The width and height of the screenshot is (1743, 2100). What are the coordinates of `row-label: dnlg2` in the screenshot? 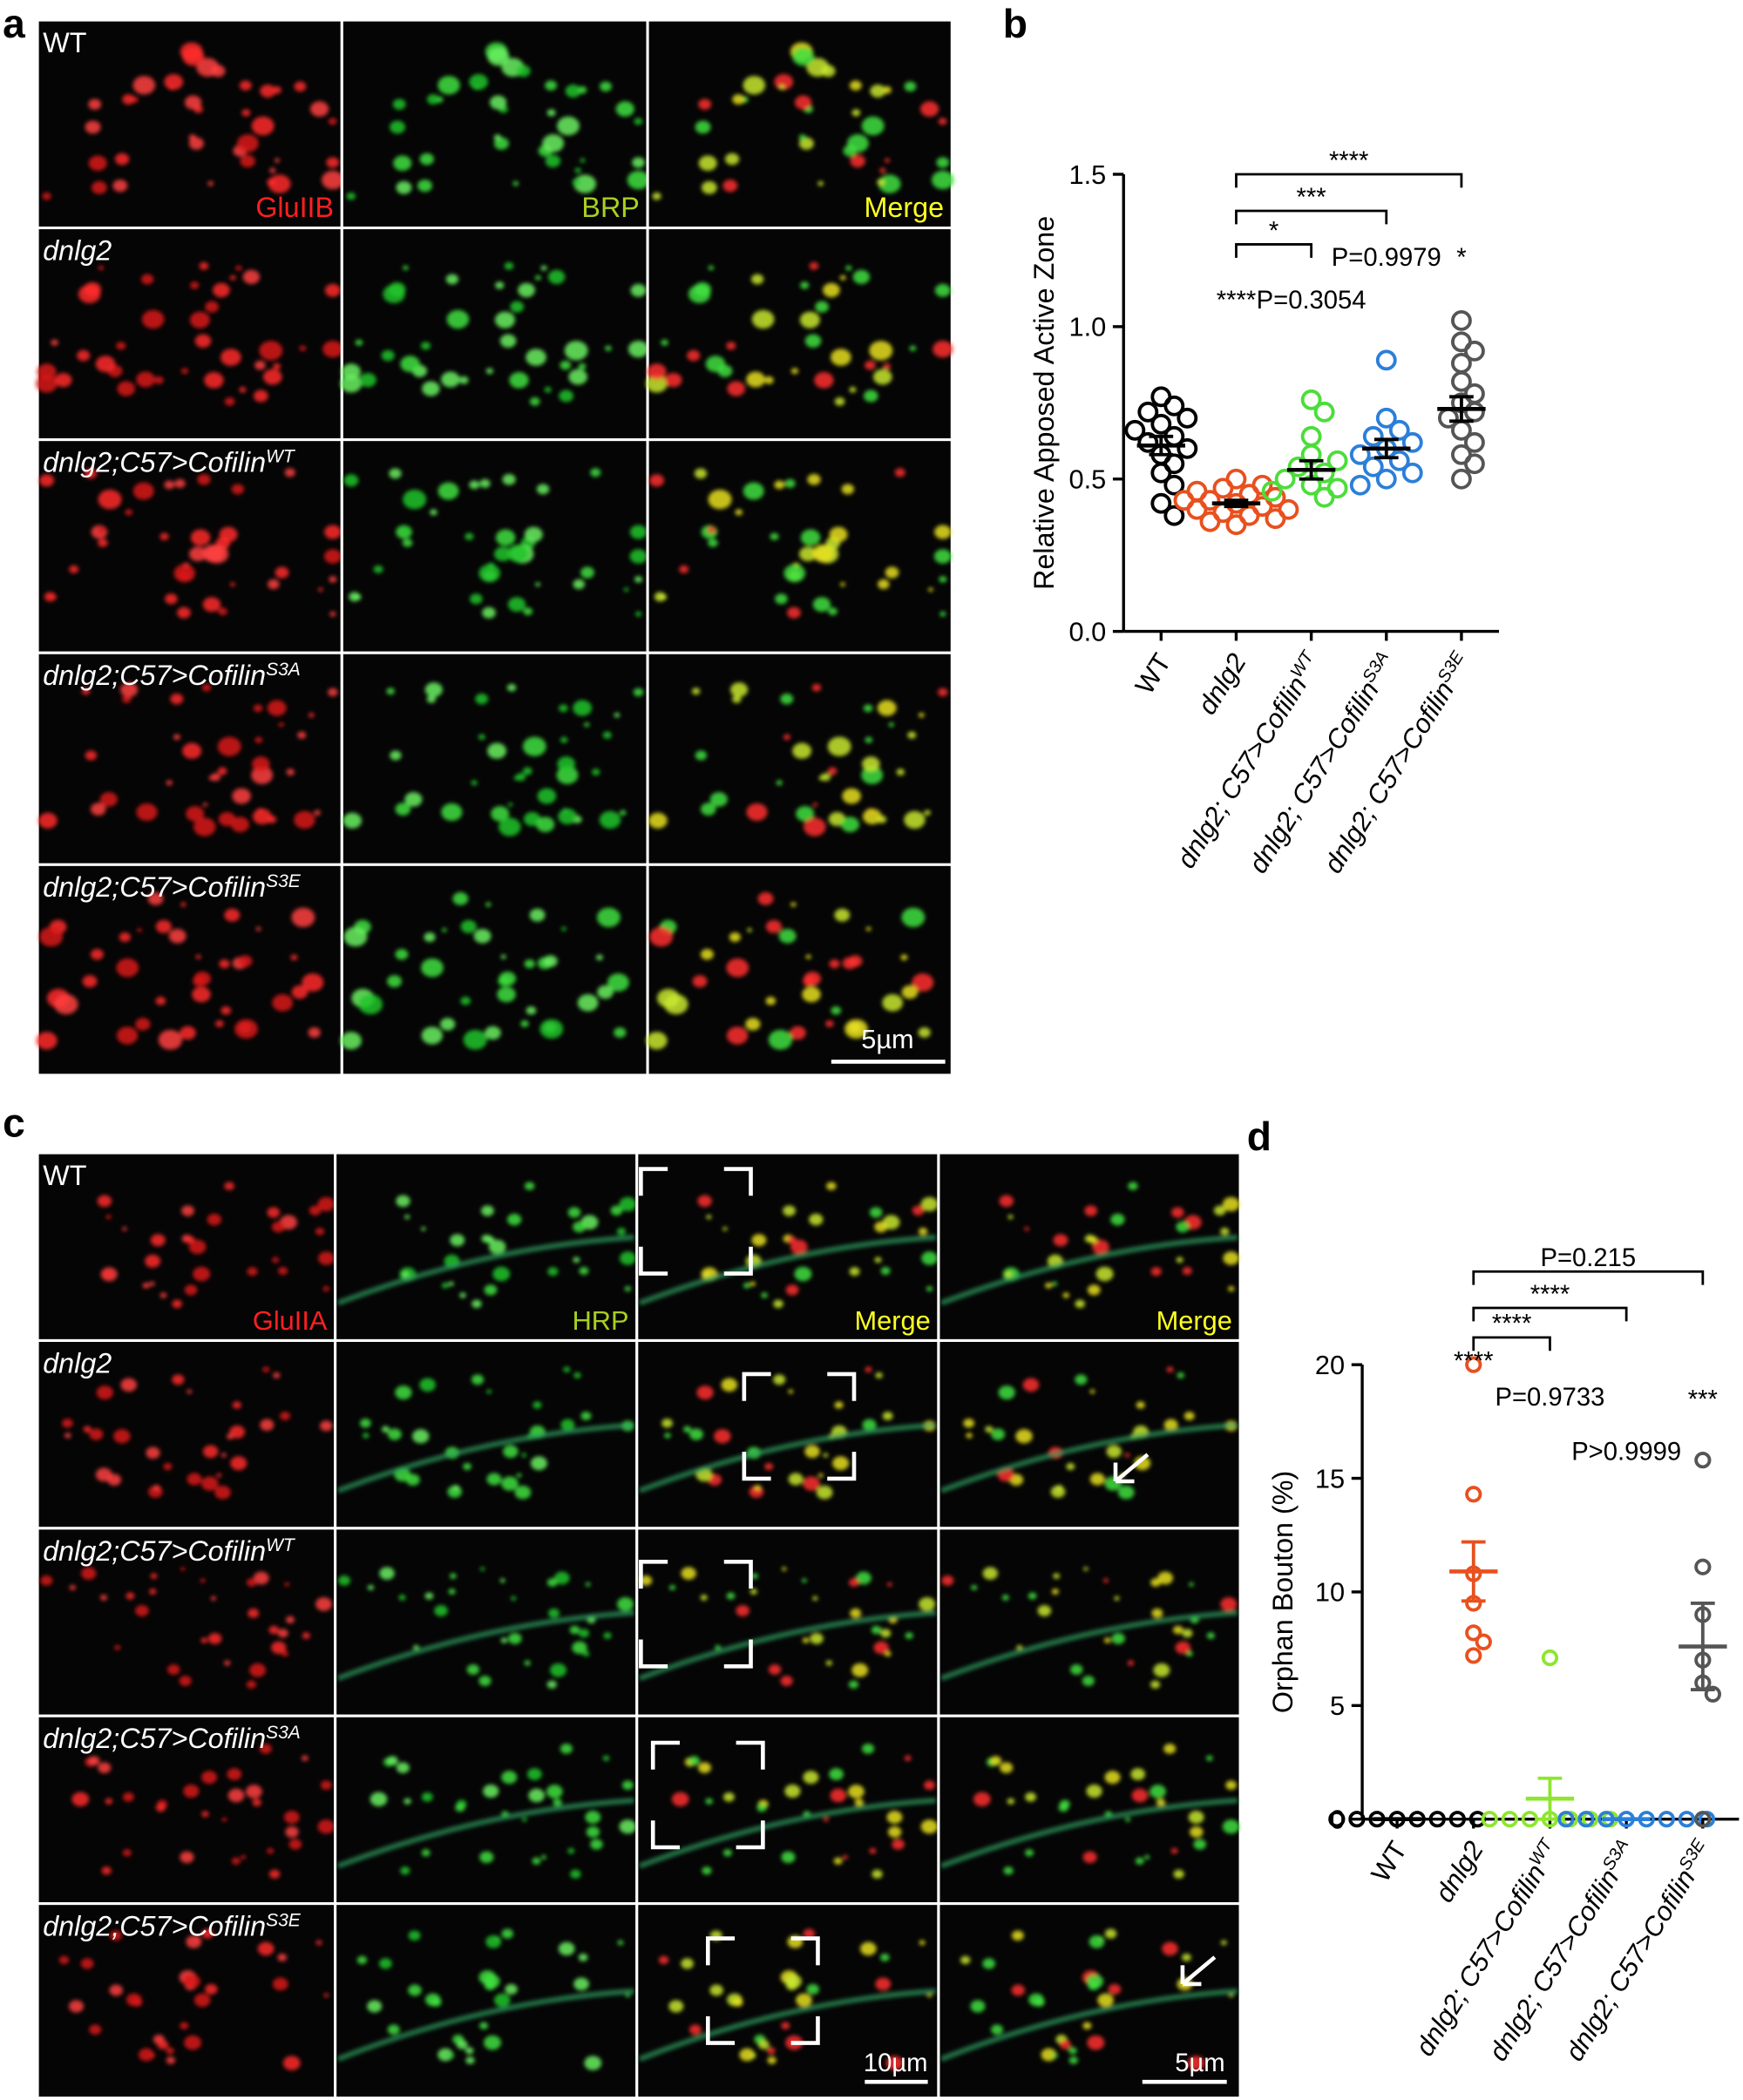 It's located at (78, 1363).